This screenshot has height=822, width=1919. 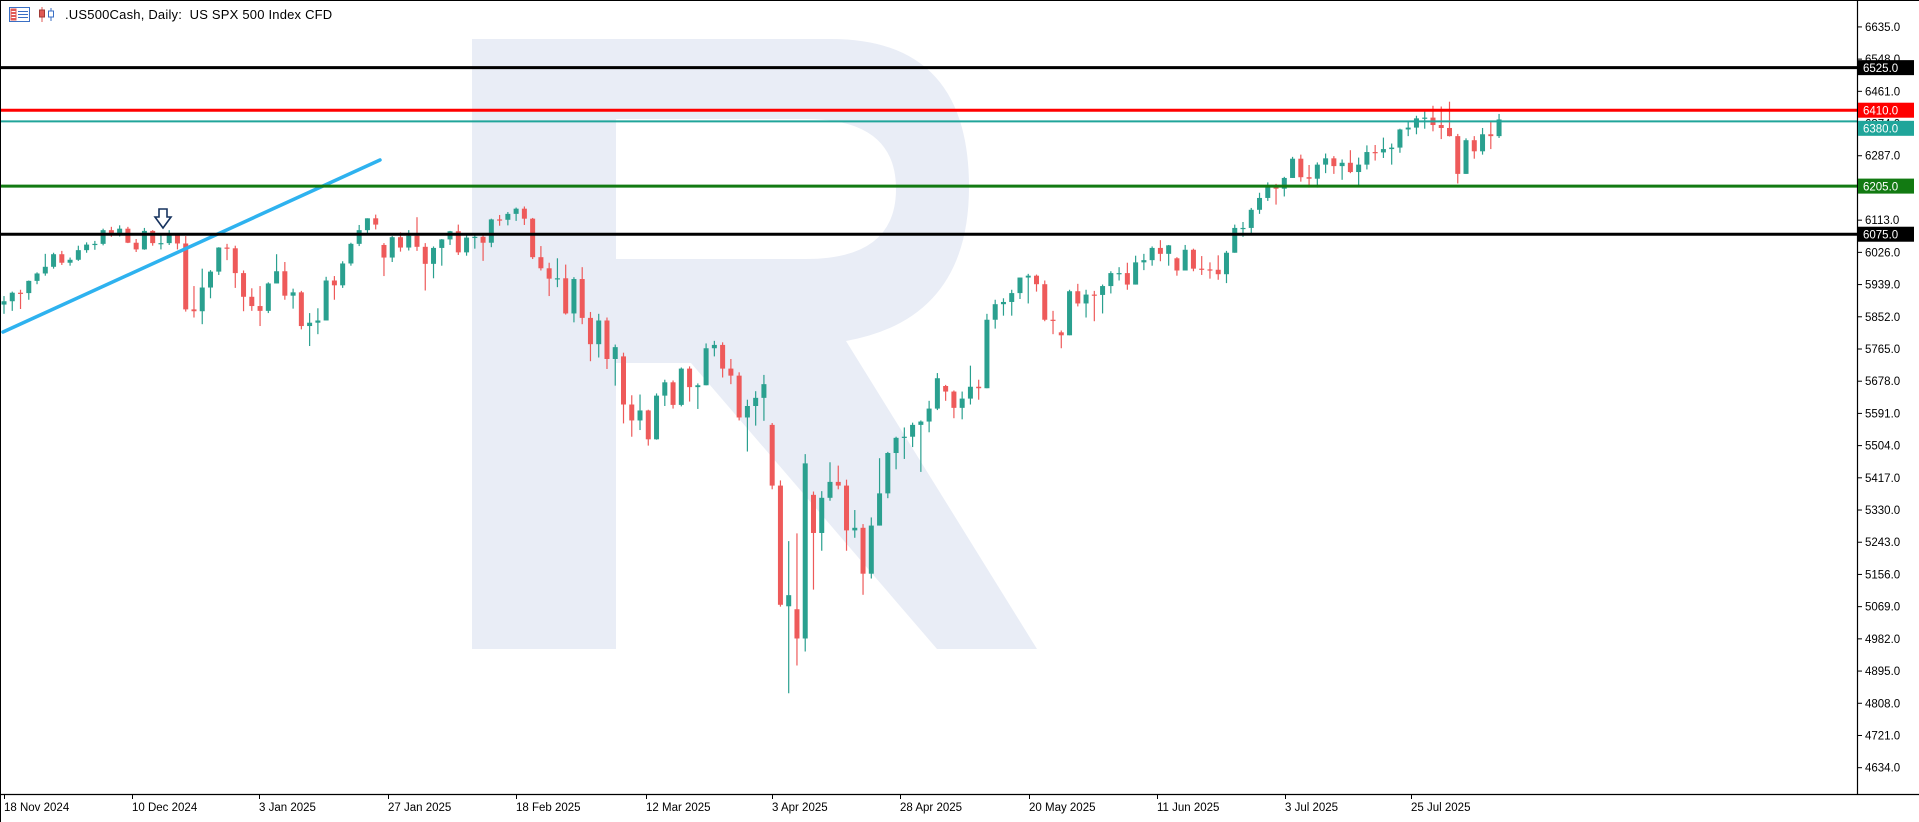 What do you see at coordinates (1882, 672) in the screenshot?
I see `svg-text: 4895.0` at bounding box center [1882, 672].